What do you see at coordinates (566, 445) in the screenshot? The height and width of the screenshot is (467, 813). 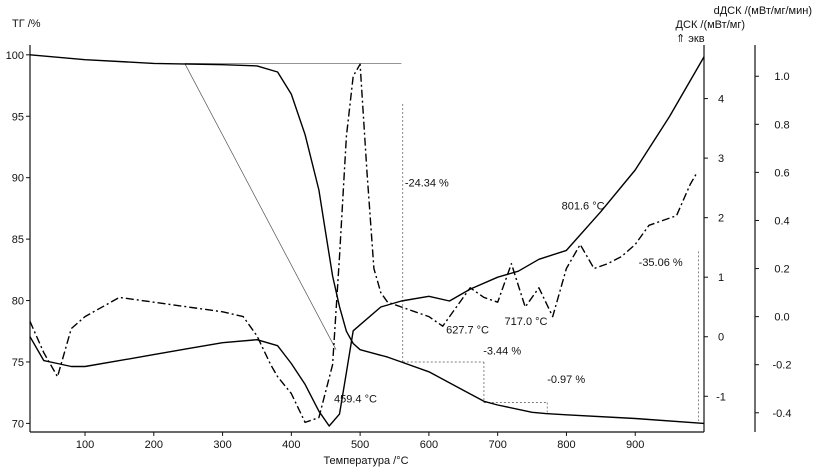 I see `x-tick-label: 800` at bounding box center [566, 445].